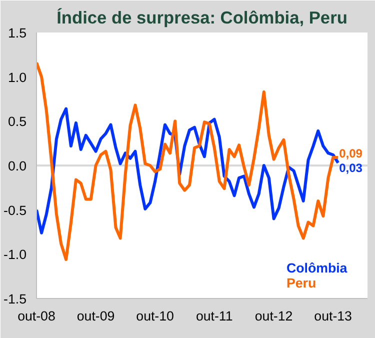  What do you see at coordinates (317, 268) in the screenshot?
I see `text: Colômbia` at bounding box center [317, 268].